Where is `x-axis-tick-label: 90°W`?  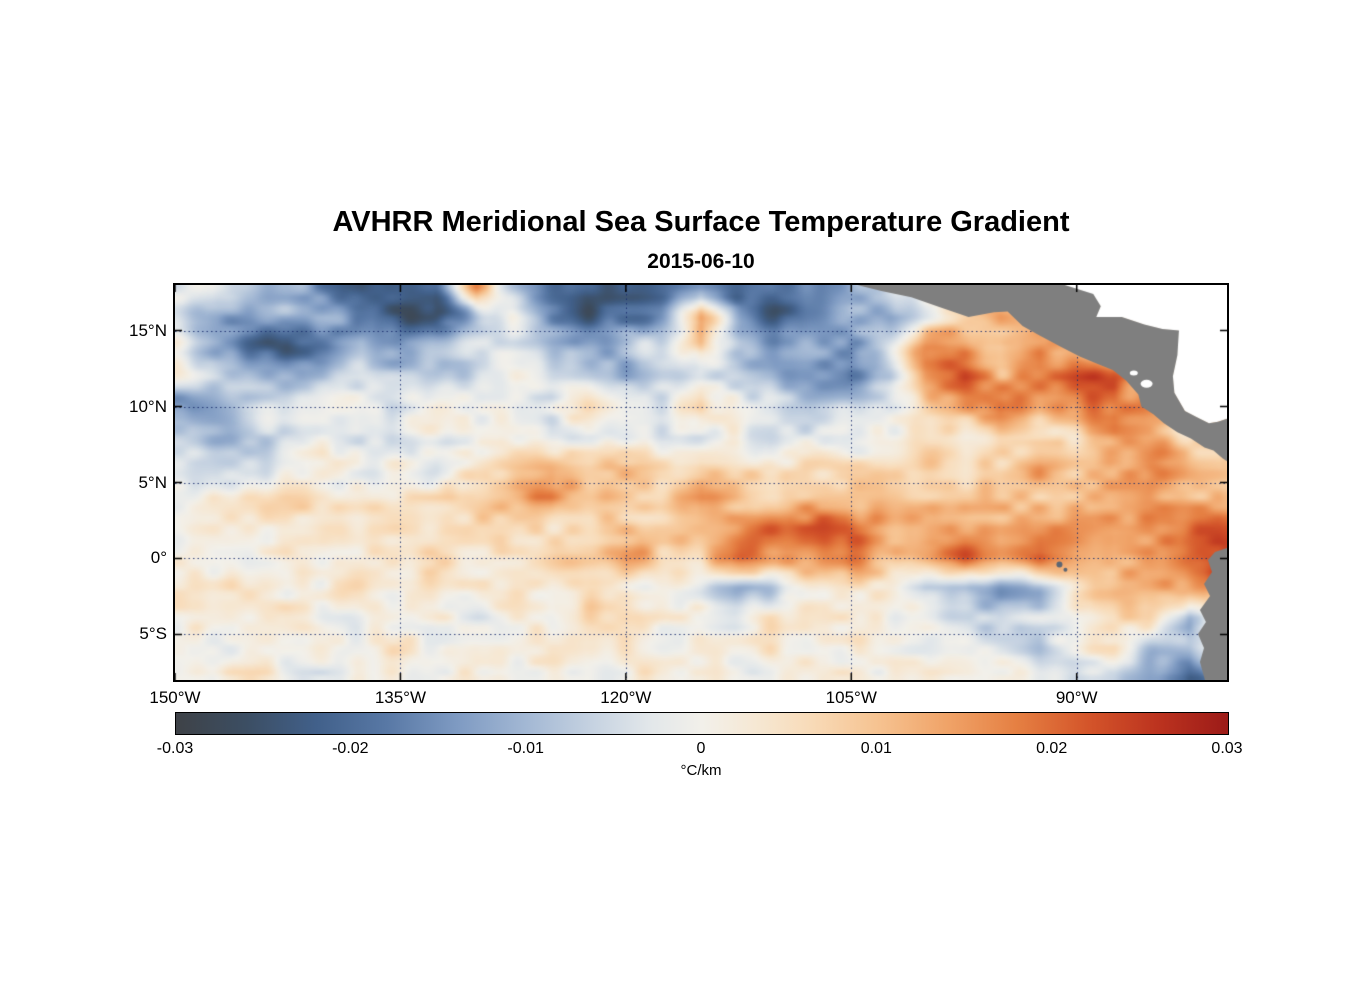
x-axis-tick-label: 90°W is located at coordinates (1076, 697).